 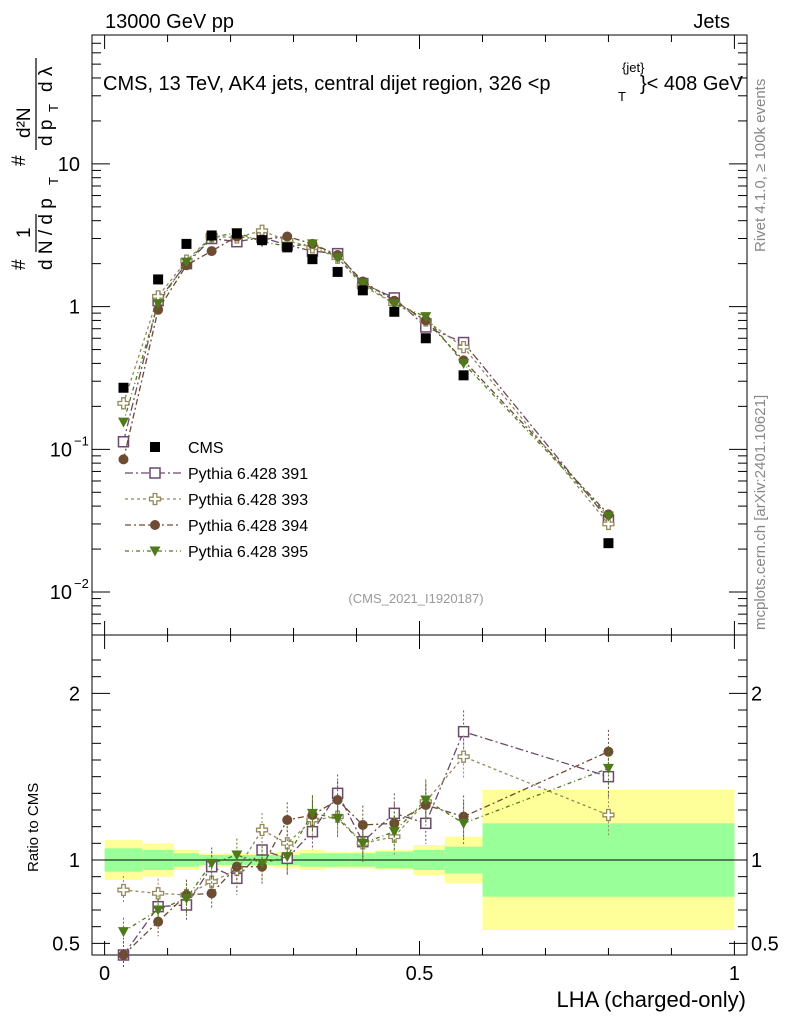 What do you see at coordinates (46, 79) in the screenshot?
I see `ylabel-dlambda: d λ` at bounding box center [46, 79].